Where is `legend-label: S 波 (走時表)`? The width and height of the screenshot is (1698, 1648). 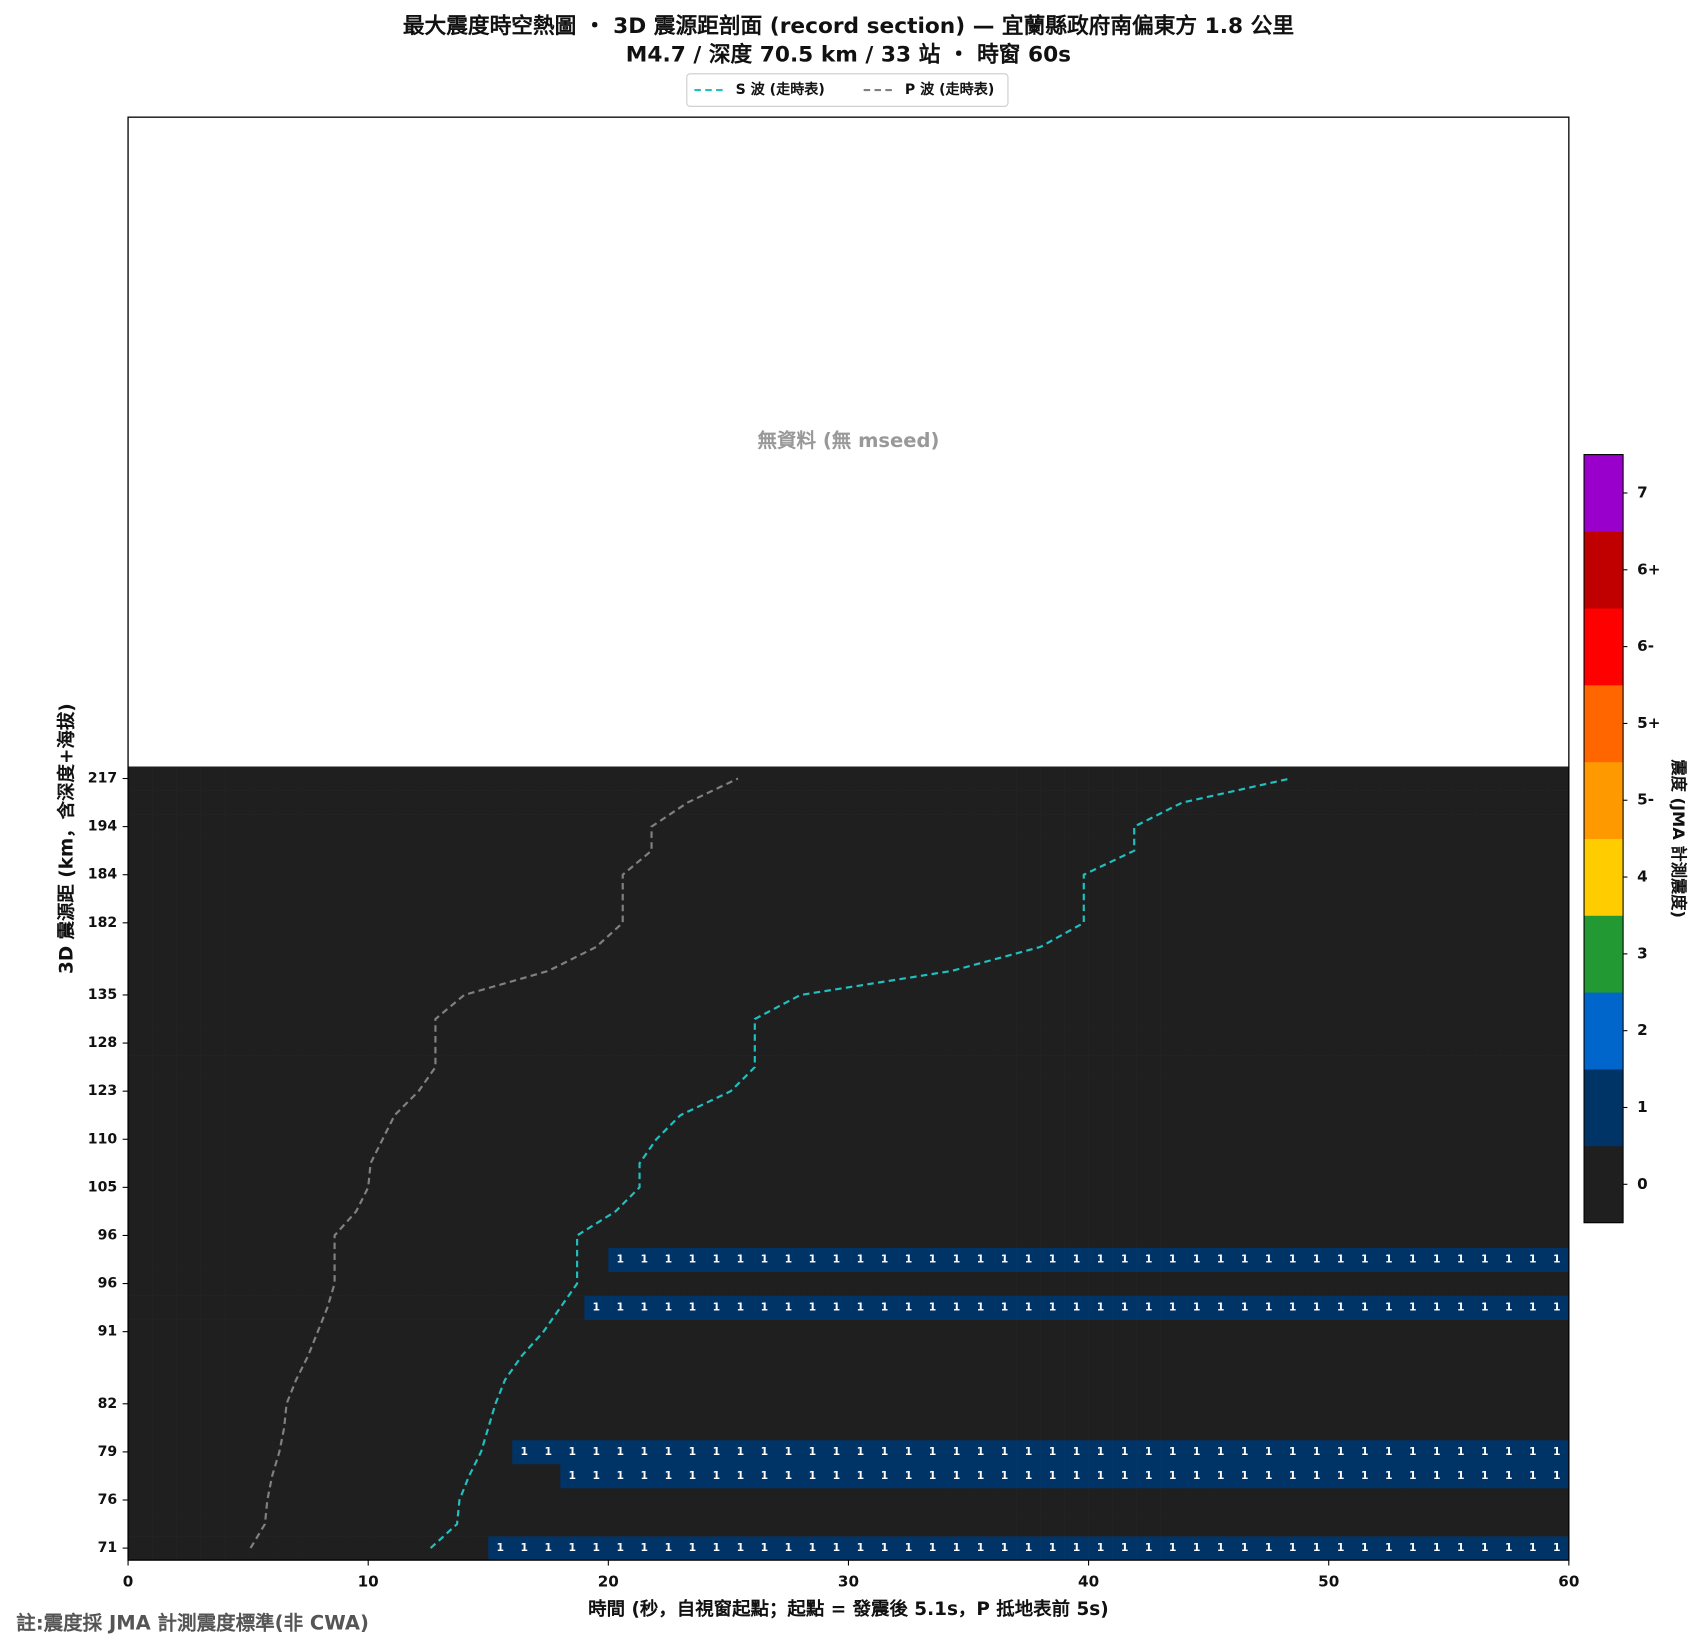
legend-label: S 波 (走時表) is located at coordinates (780, 89).